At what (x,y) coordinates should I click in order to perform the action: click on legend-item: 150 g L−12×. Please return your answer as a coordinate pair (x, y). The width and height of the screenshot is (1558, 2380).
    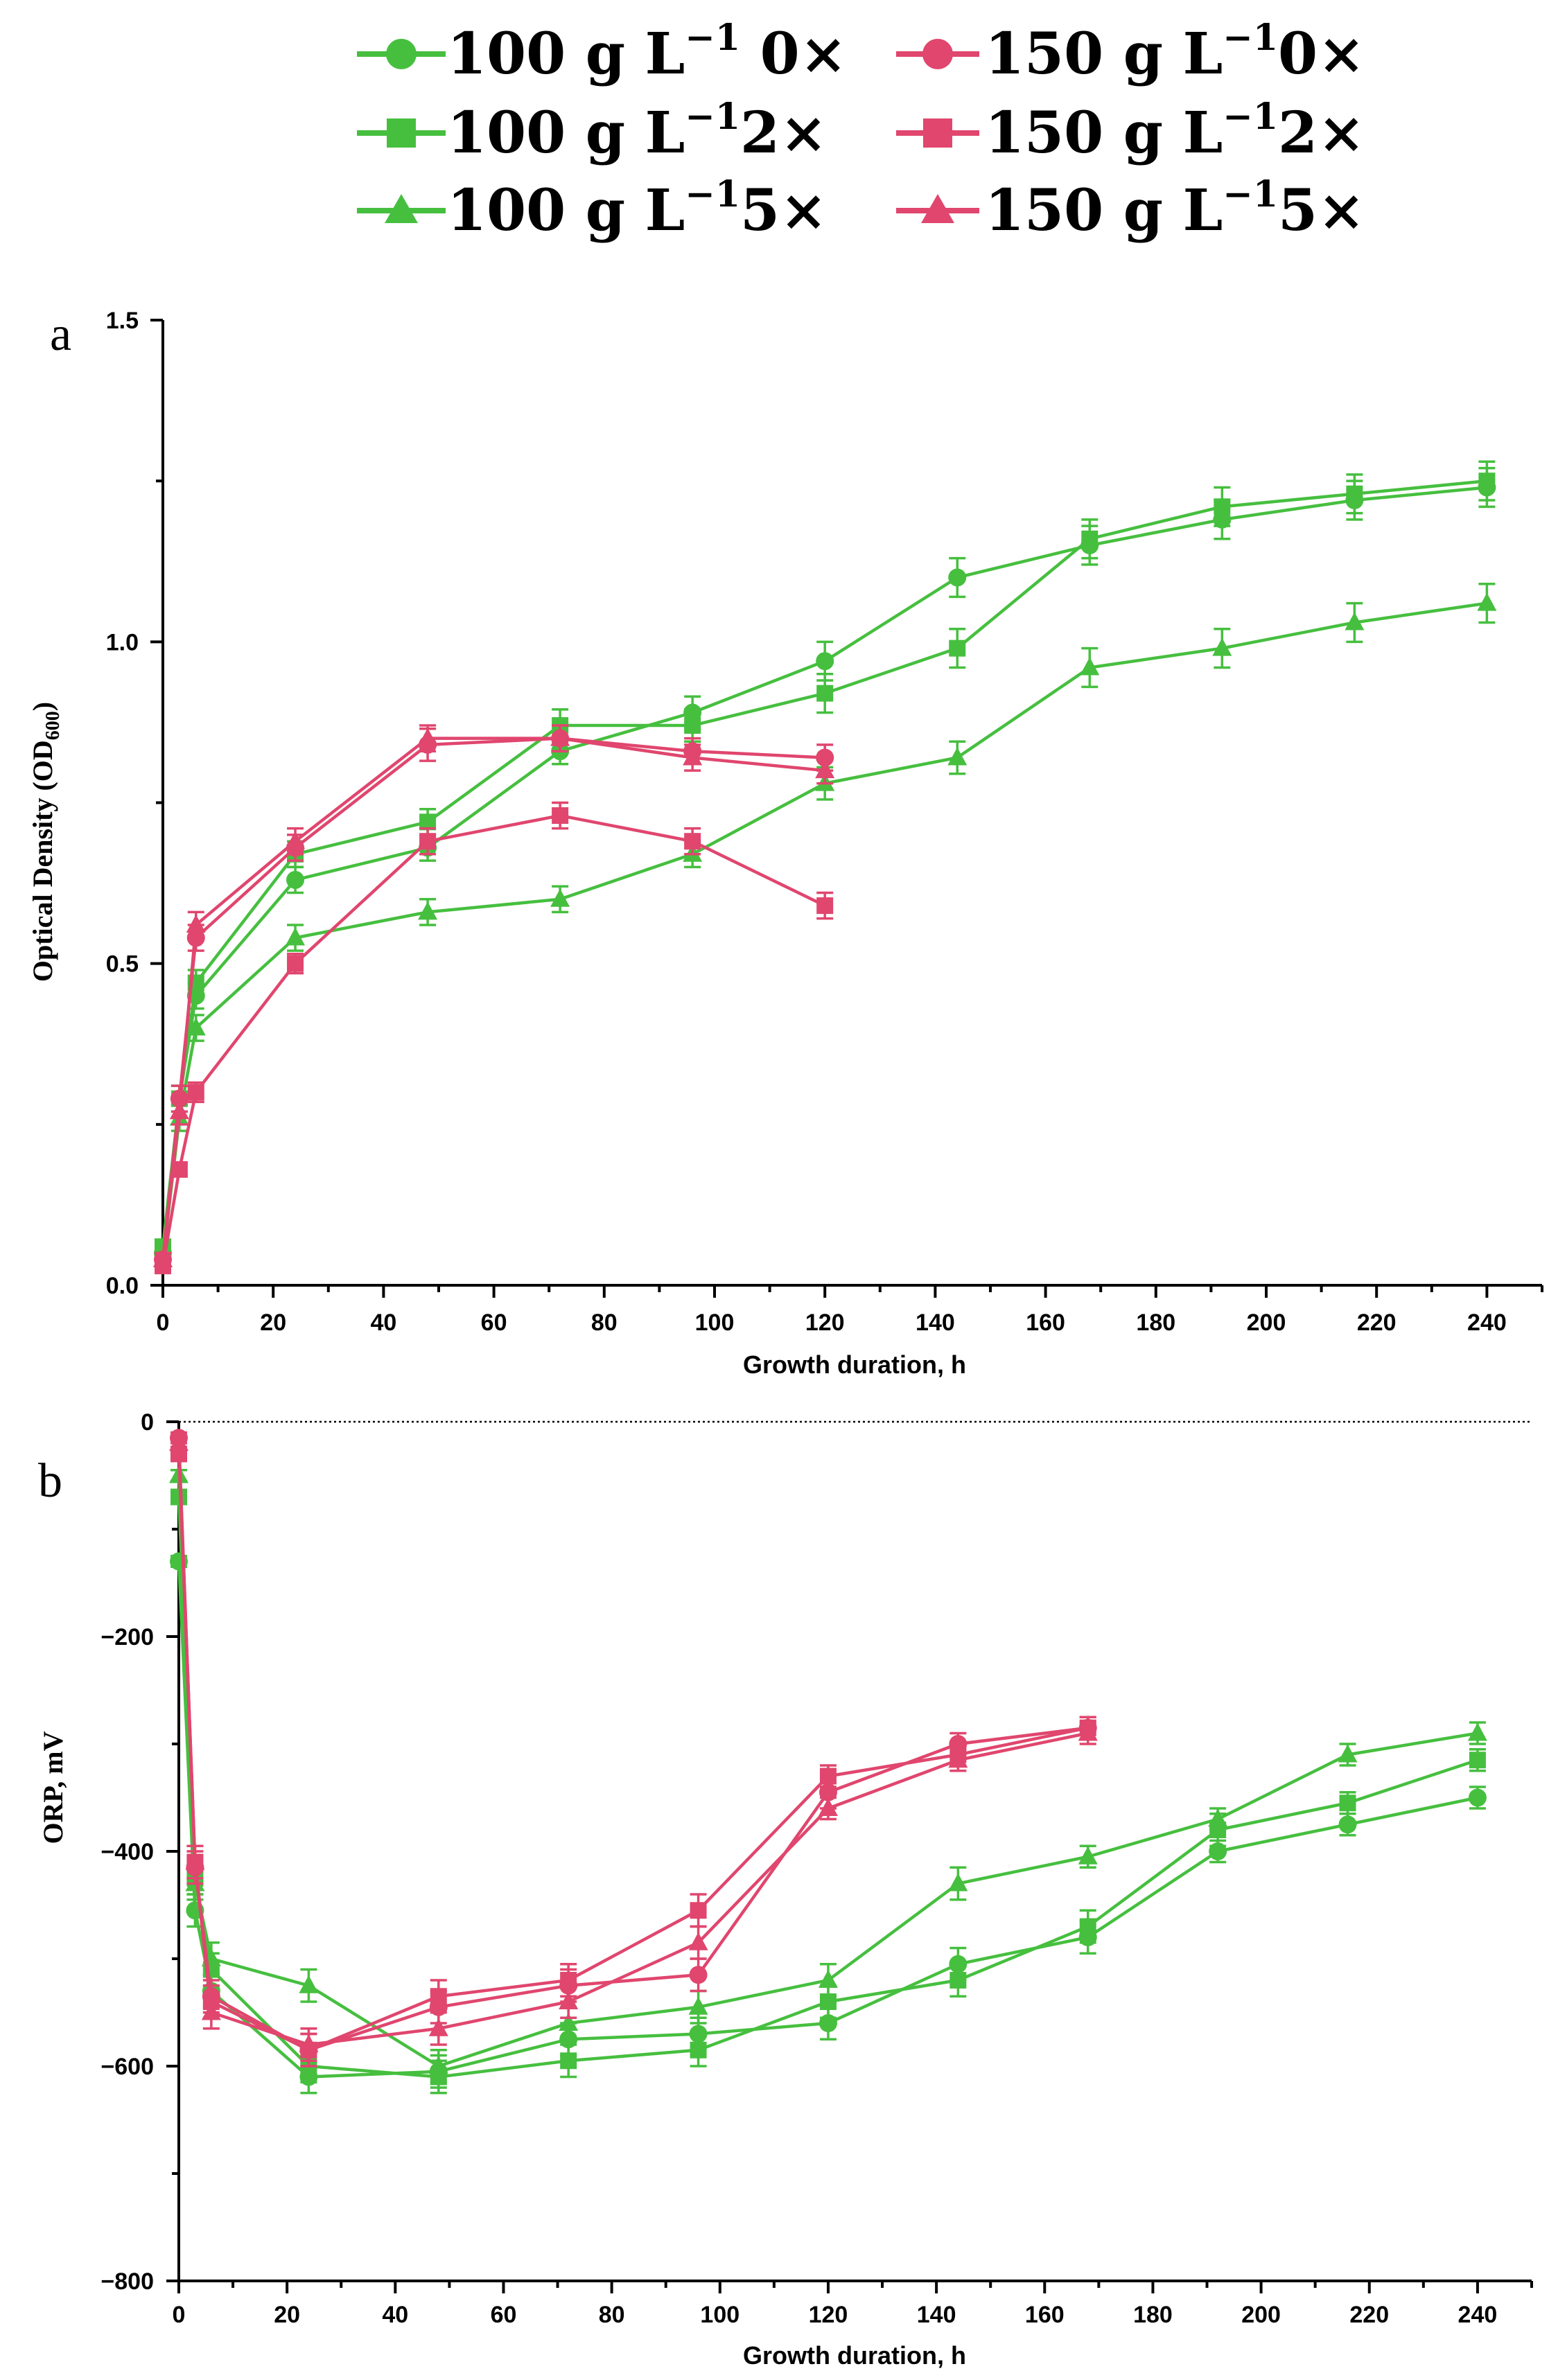
    Looking at the image, I should click on (1130, 131).